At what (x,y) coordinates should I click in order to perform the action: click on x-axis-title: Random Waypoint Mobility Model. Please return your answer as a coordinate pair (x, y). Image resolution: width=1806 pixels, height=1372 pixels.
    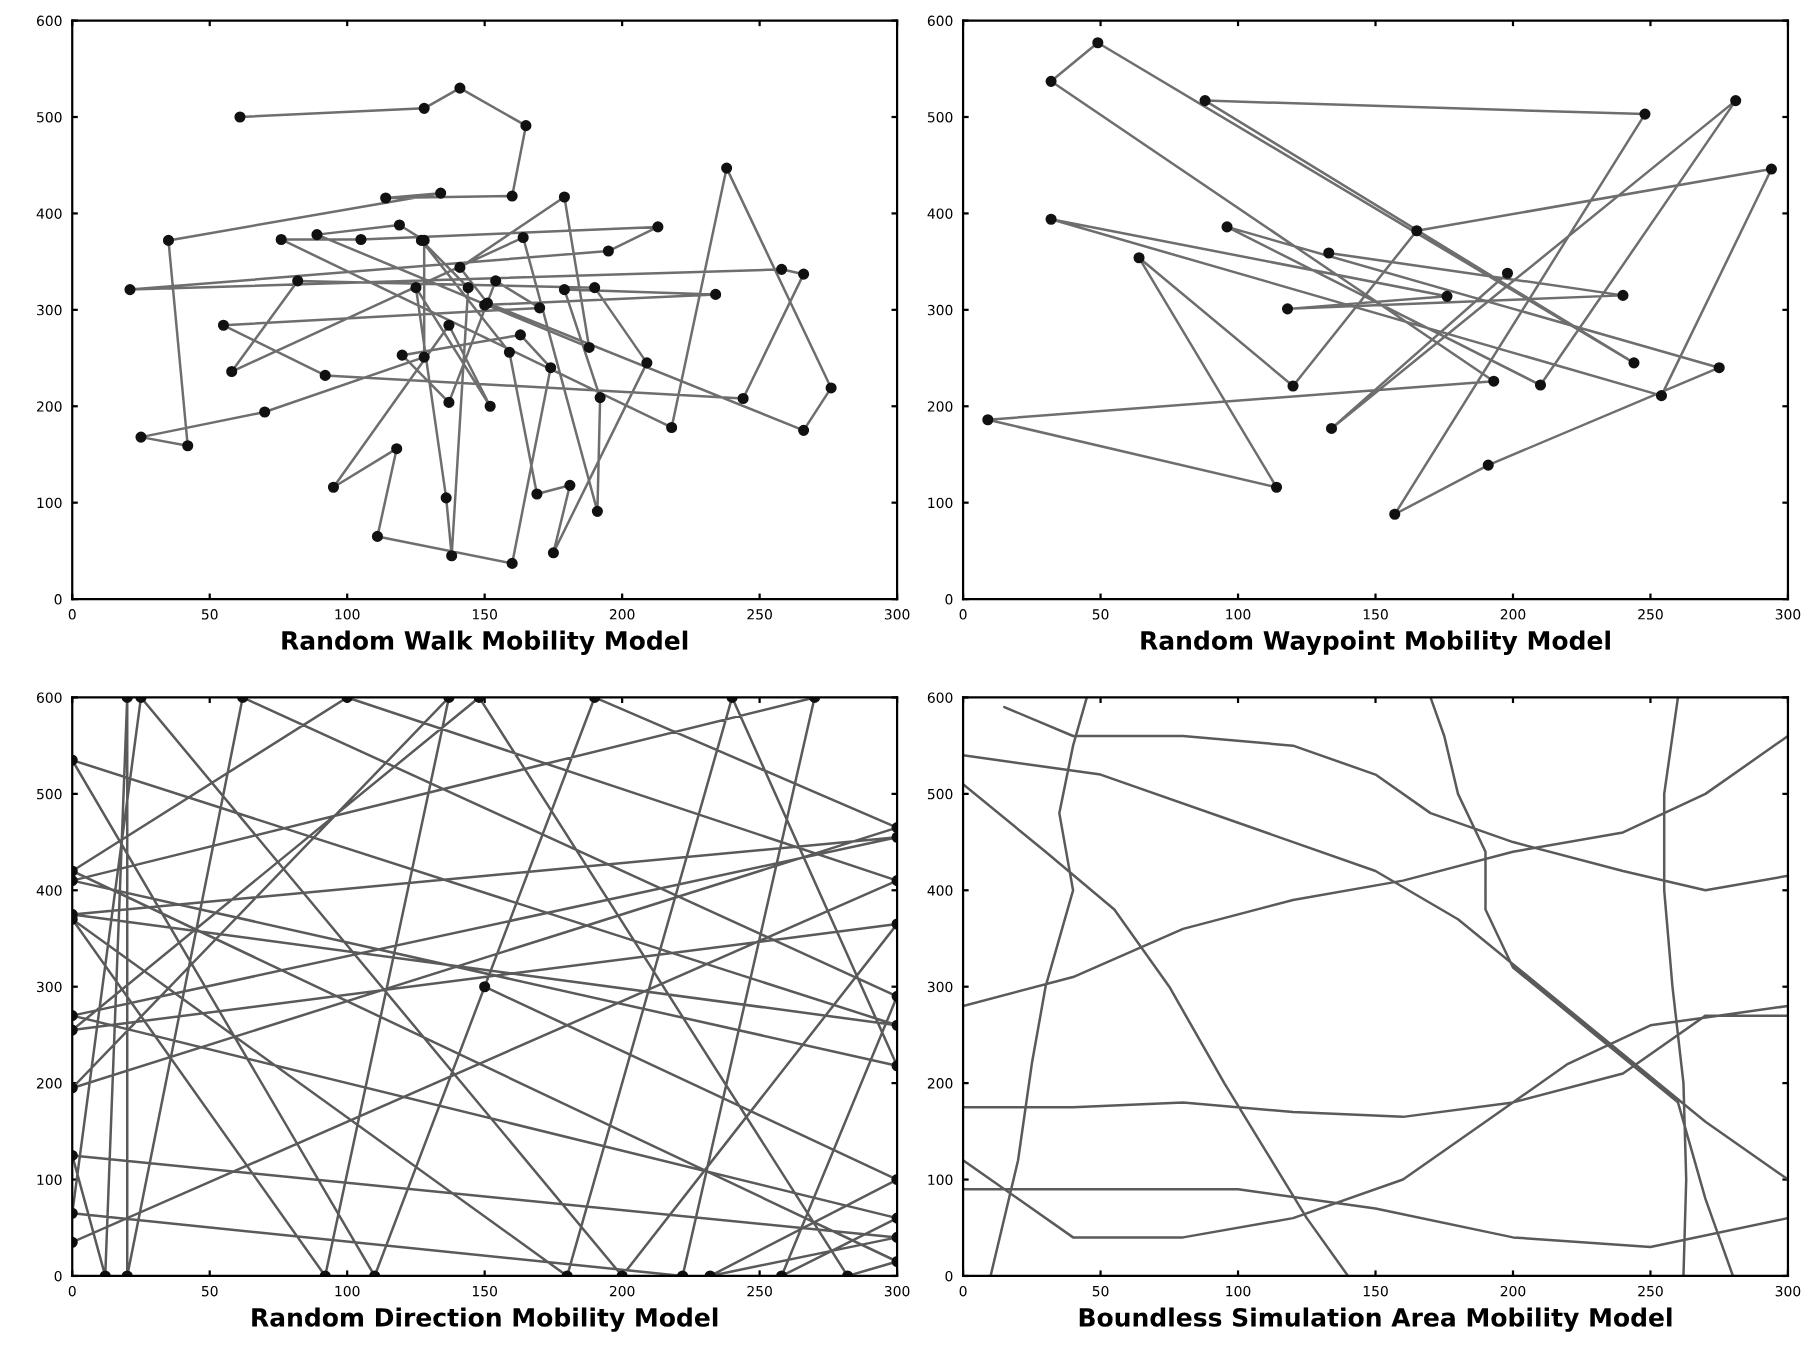
    Looking at the image, I should click on (1375, 642).